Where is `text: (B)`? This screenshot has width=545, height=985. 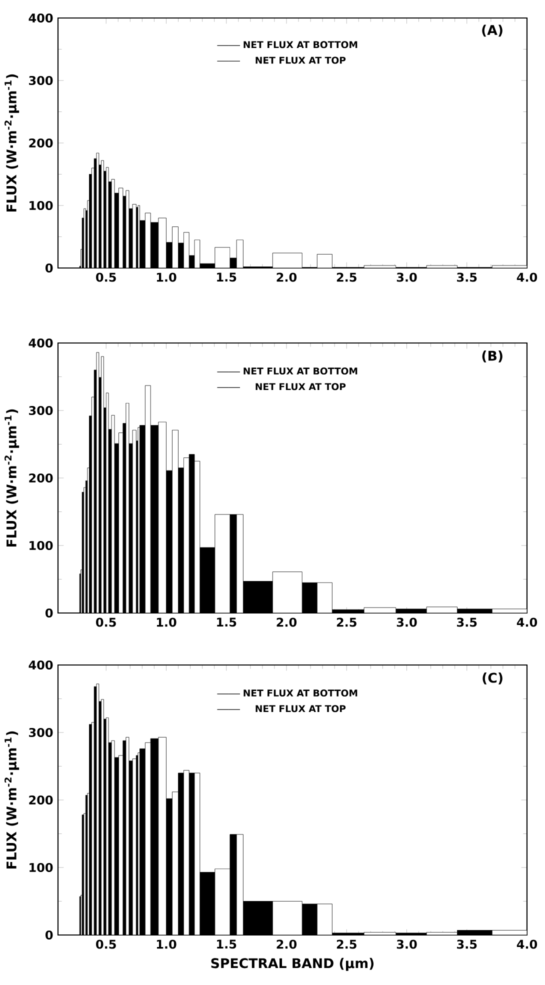
text: (B) is located at coordinates (492, 356).